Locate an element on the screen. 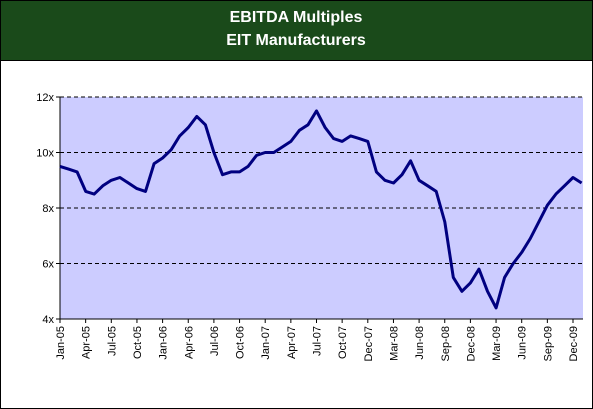  x-tick-label: Jan-06 is located at coordinates (164, 343).